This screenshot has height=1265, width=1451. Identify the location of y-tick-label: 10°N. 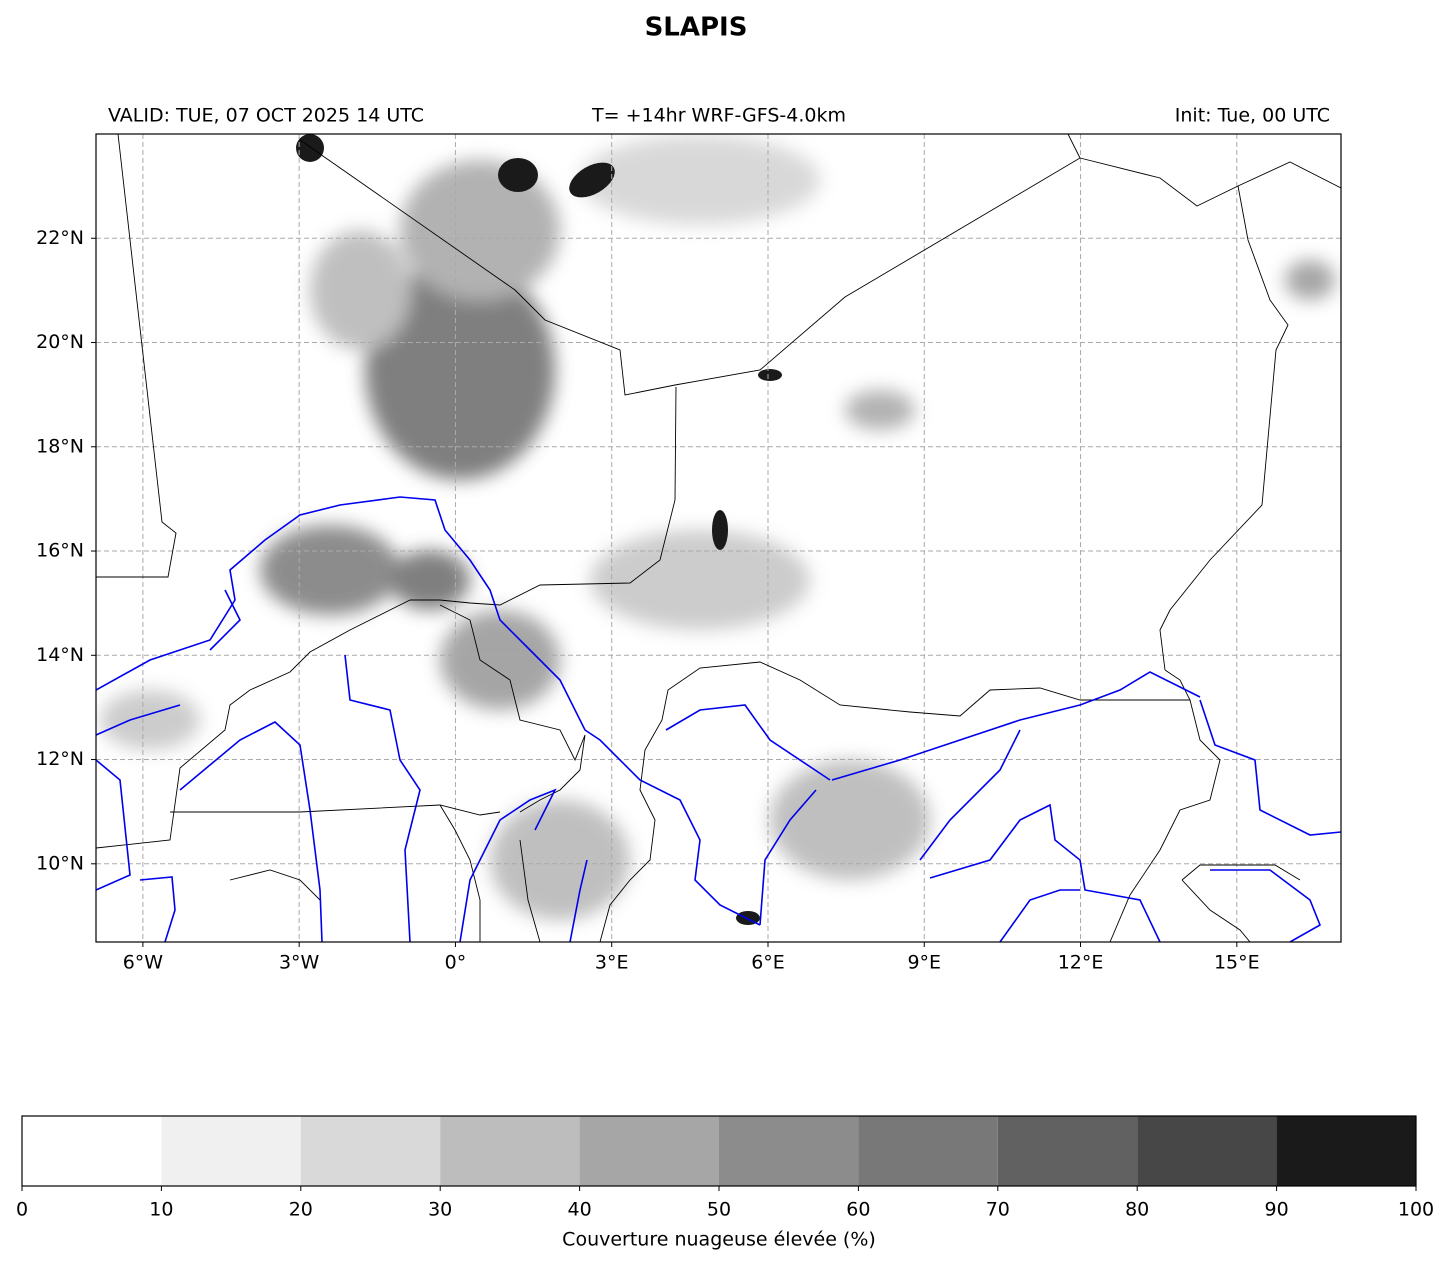
(60, 863).